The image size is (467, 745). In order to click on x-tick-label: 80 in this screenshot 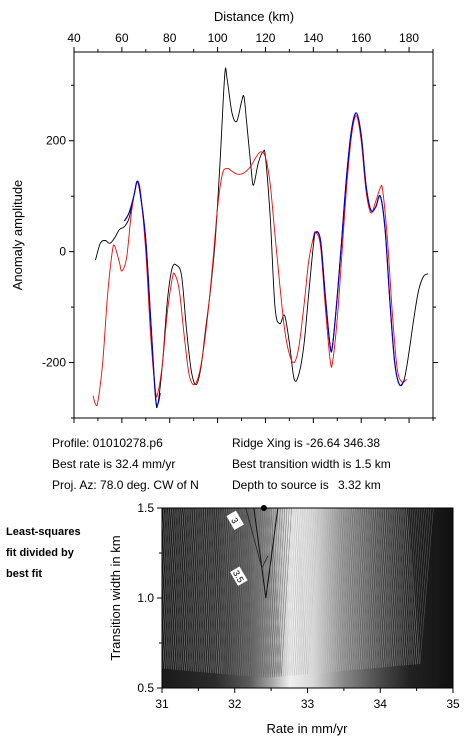, I will do `click(170, 38)`.